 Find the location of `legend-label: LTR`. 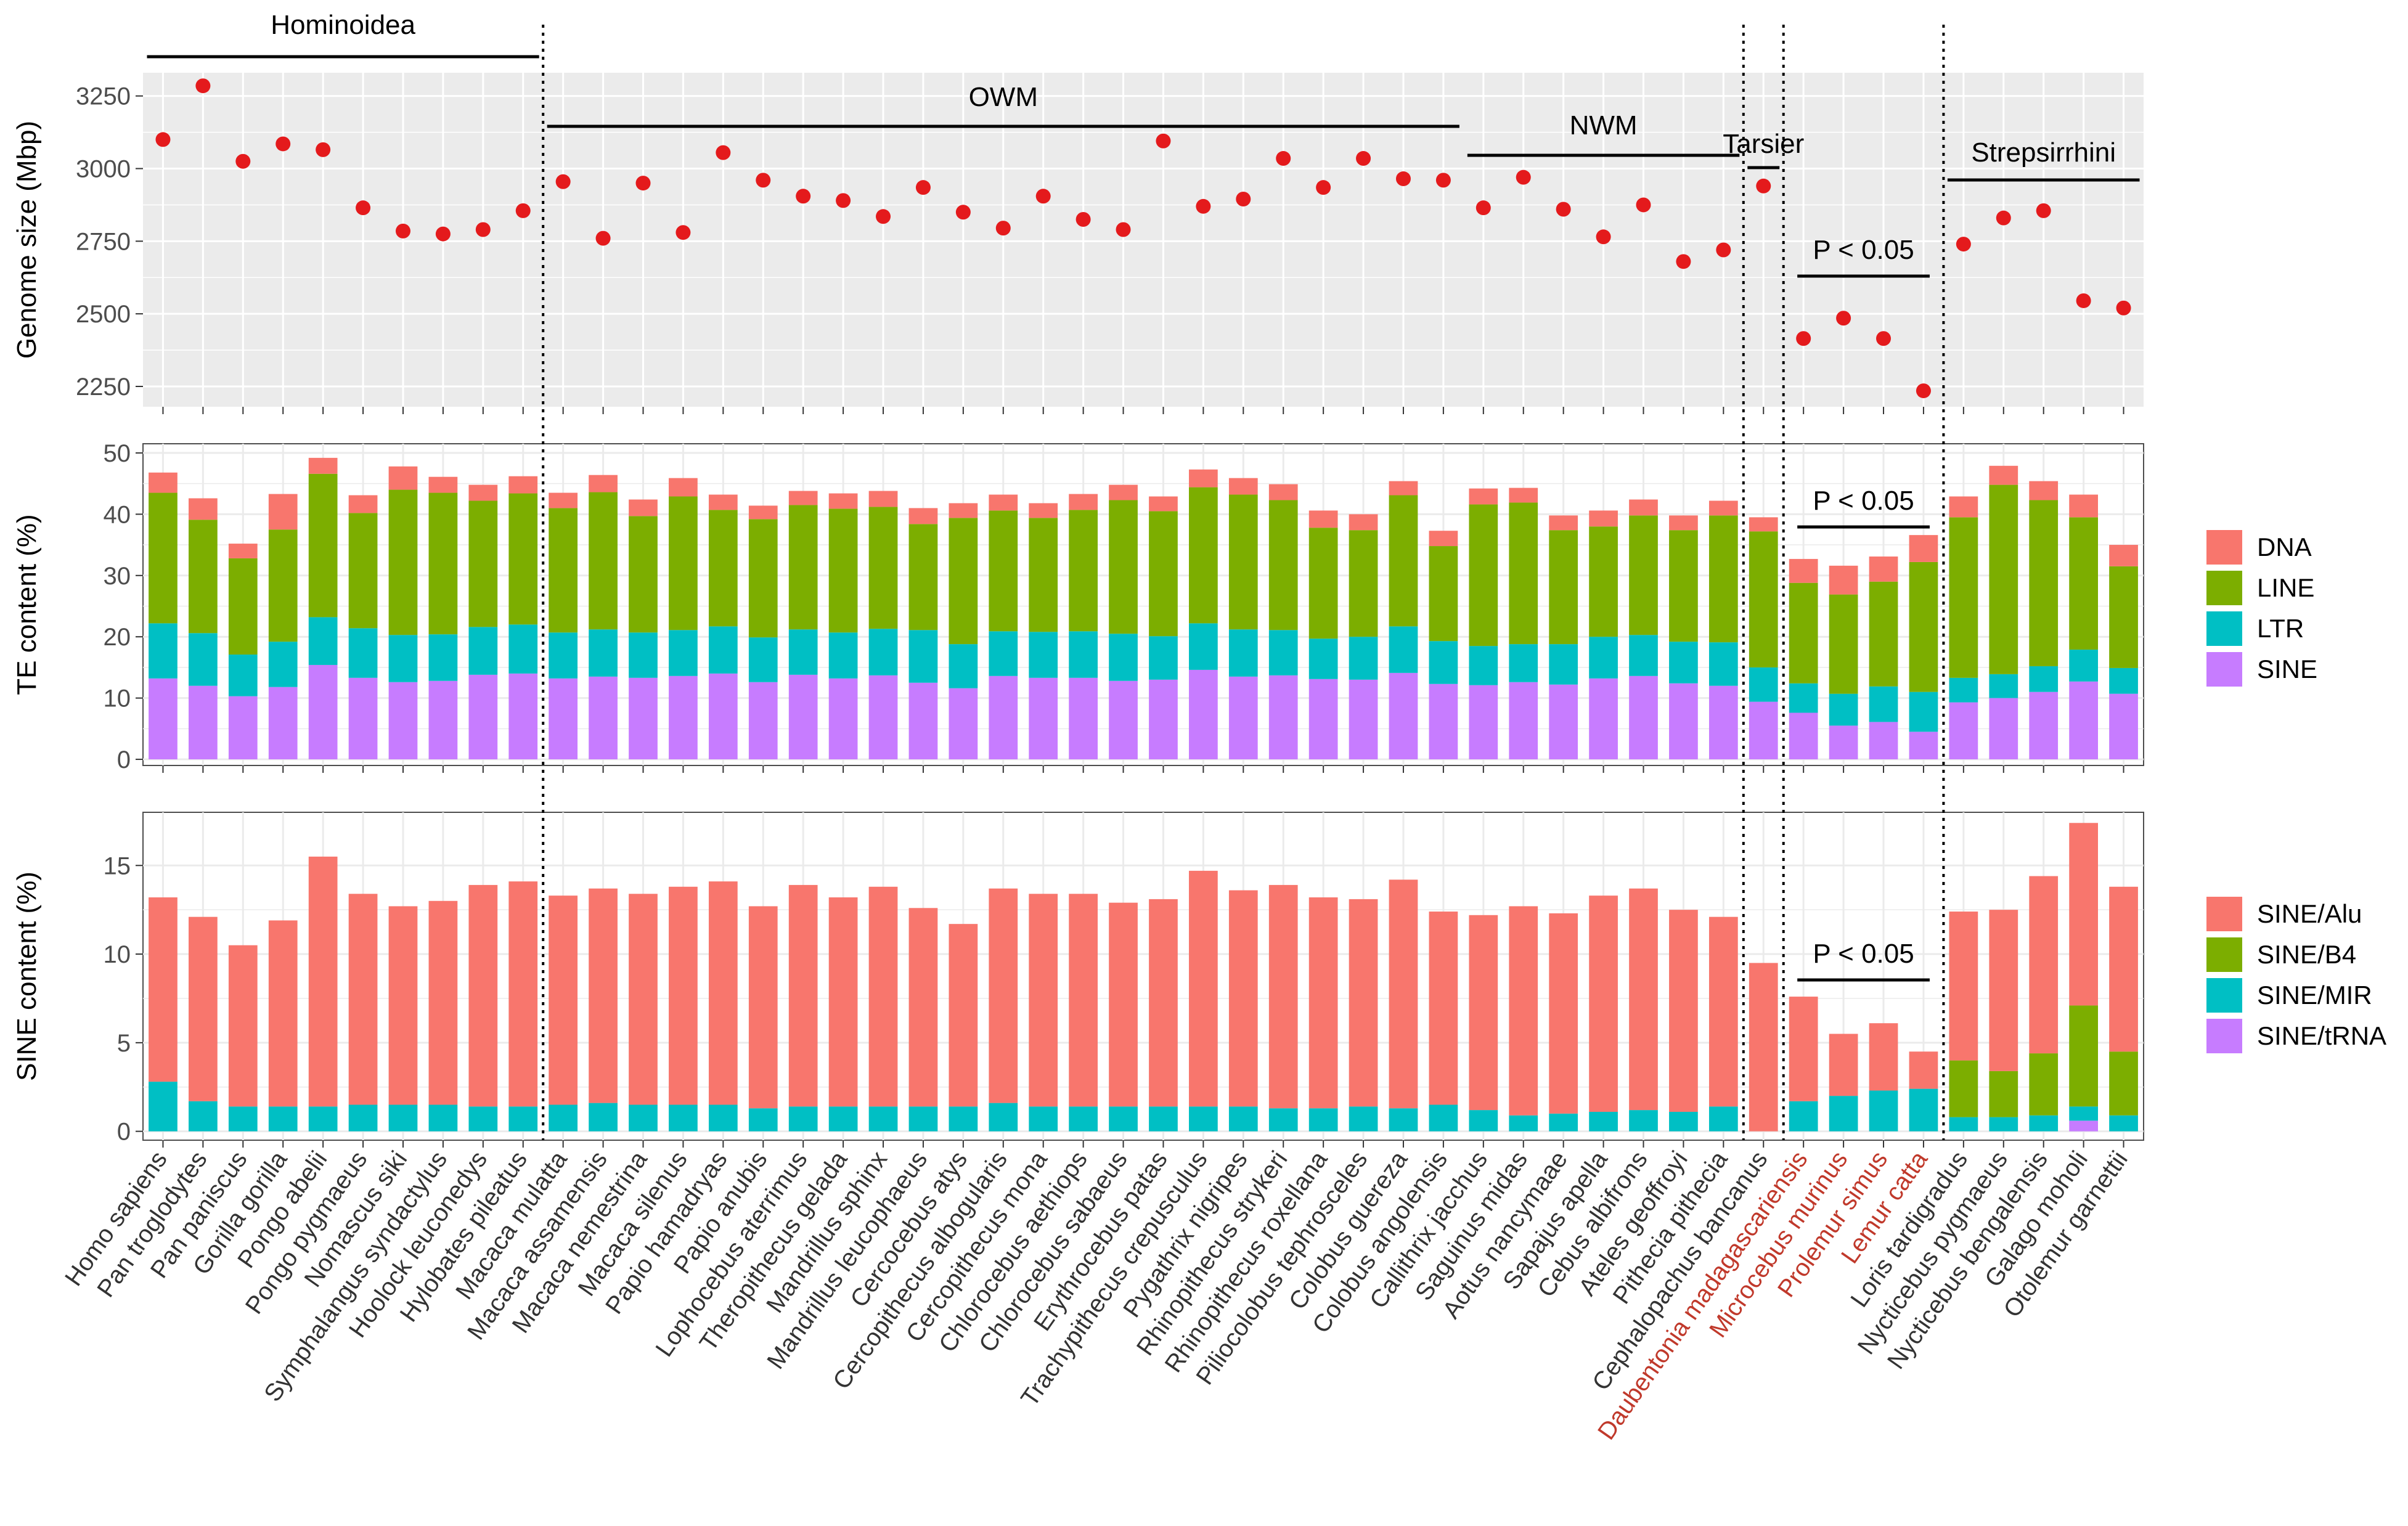

legend-label: LTR is located at coordinates (2280, 628).